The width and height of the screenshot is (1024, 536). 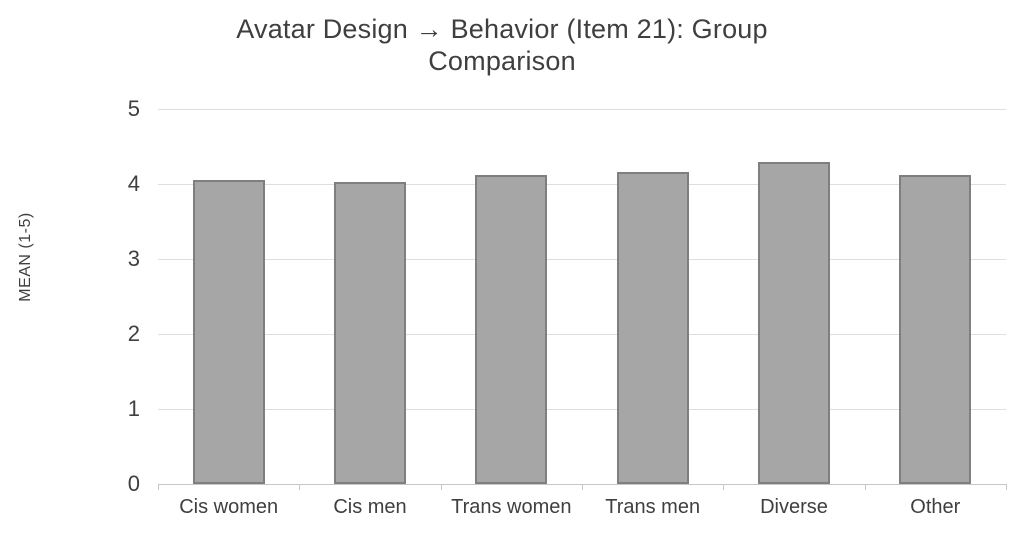 What do you see at coordinates (133, 483) in the screenshot?
I see `y-tick-label: 0` at bounding box center [133, 483].